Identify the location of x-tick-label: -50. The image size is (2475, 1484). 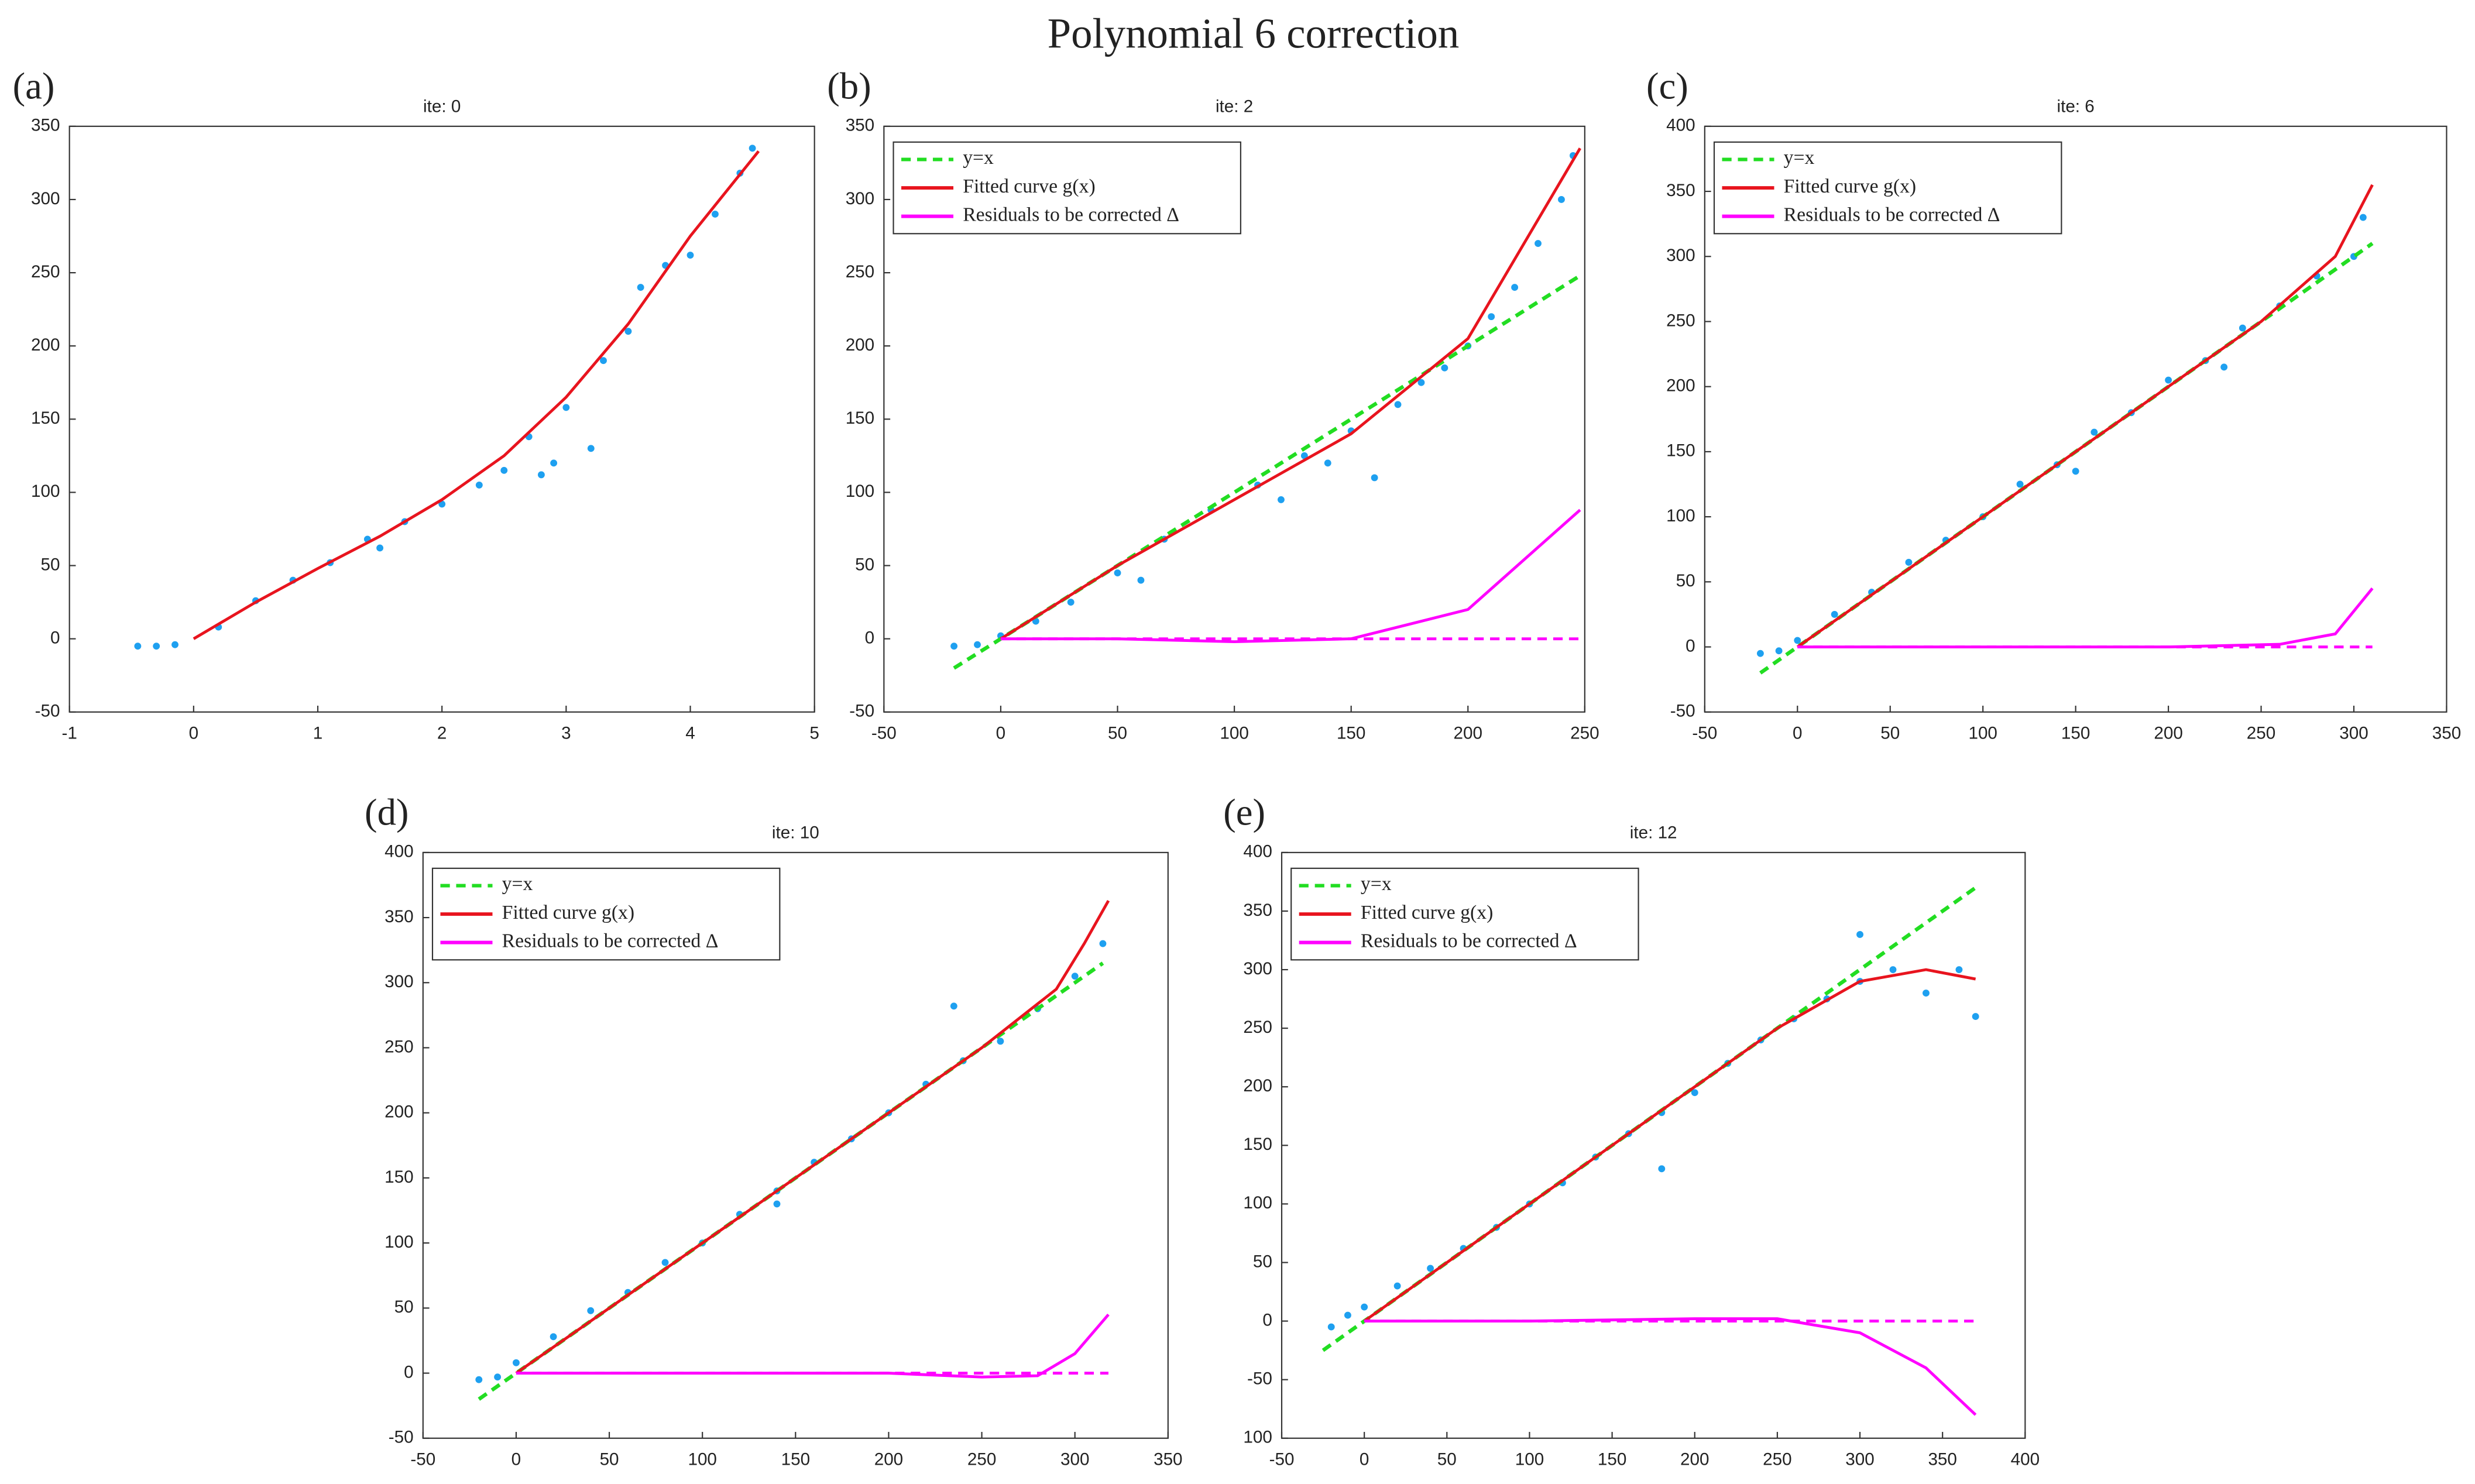
(422, 1459).